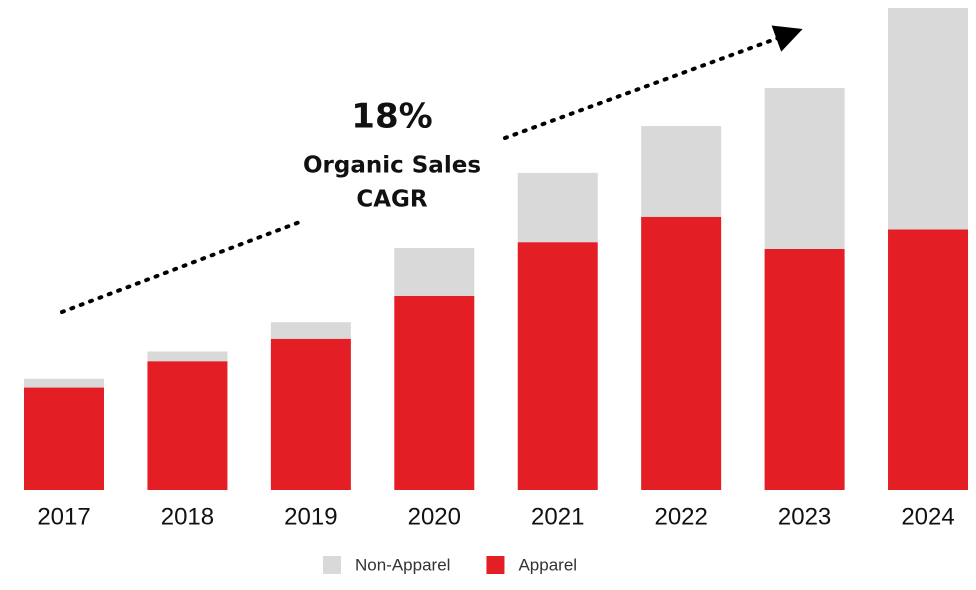  Describe the element at coordinates (187, 516) in the screenshot. I see `x-tick-label: 2018` at that location.